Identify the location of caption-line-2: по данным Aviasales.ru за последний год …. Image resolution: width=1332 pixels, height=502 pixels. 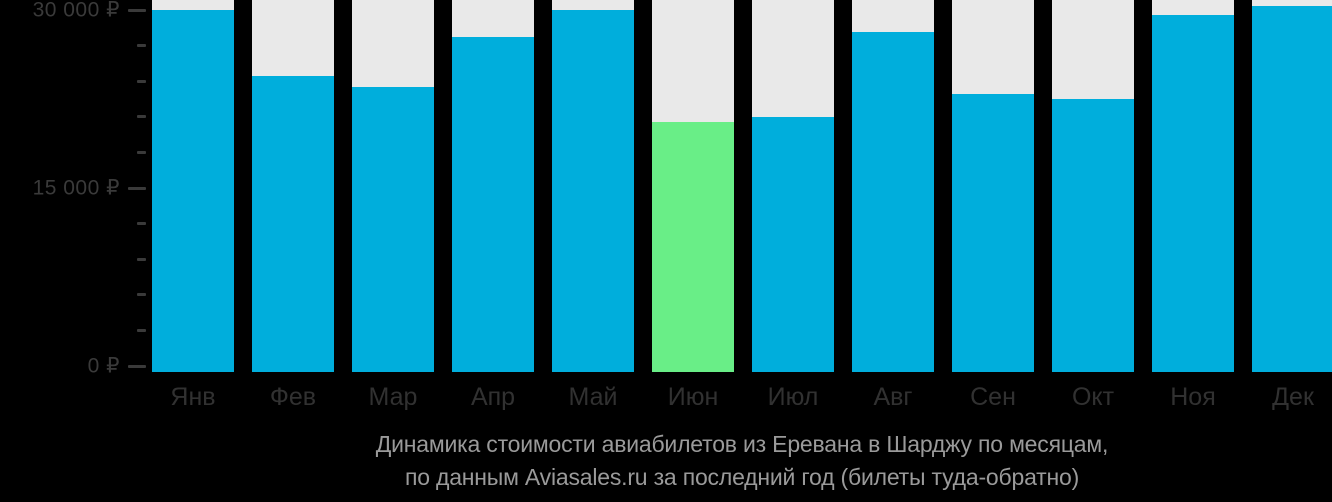
(742, 477).